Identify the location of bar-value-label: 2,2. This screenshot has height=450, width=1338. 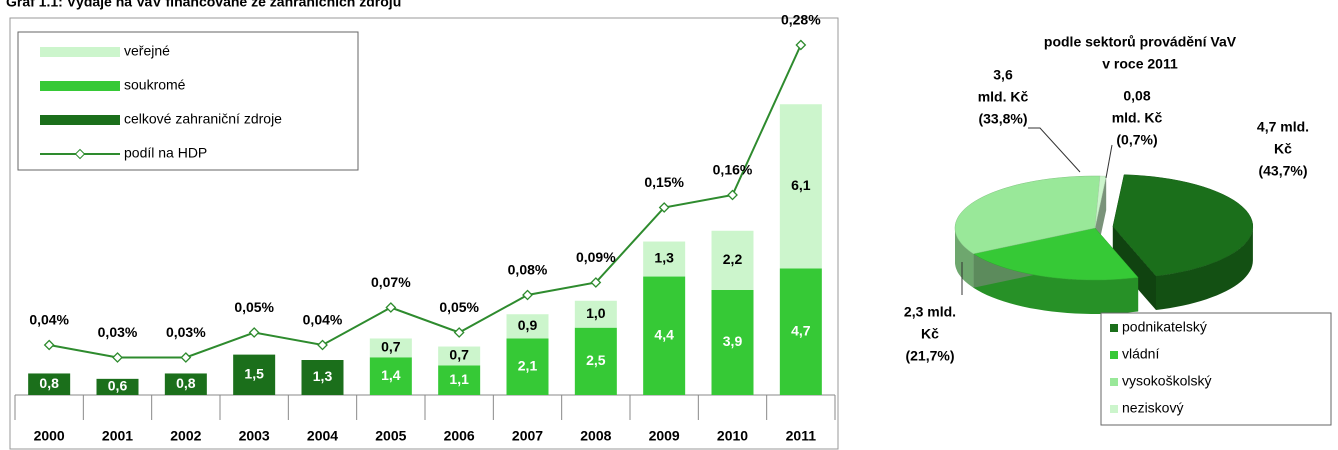
(733, 259).